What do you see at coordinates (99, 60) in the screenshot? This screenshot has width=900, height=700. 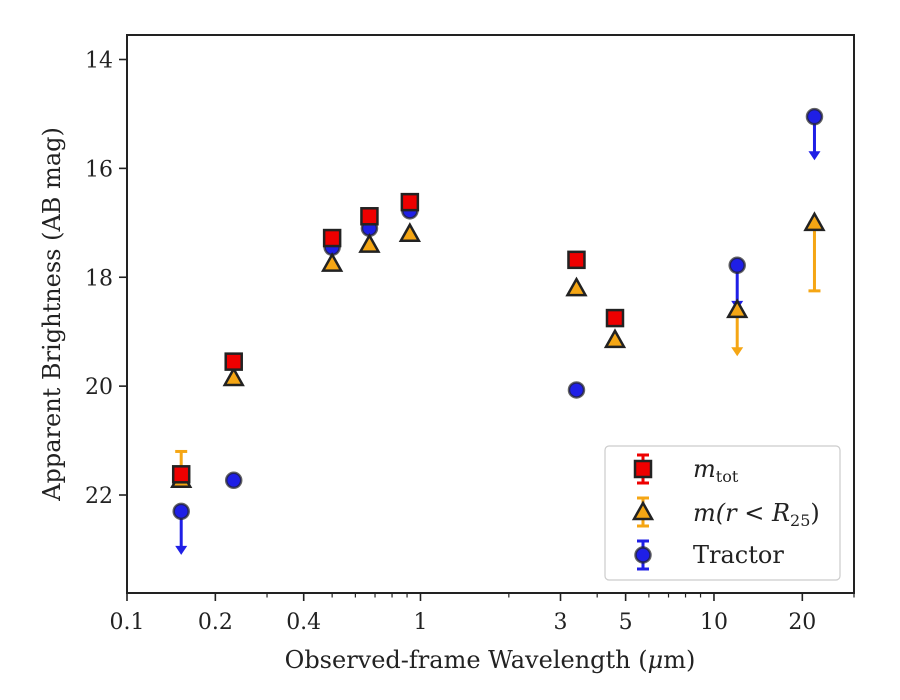 I see `y-tick-label: 14` at bounding box center [99, 60].